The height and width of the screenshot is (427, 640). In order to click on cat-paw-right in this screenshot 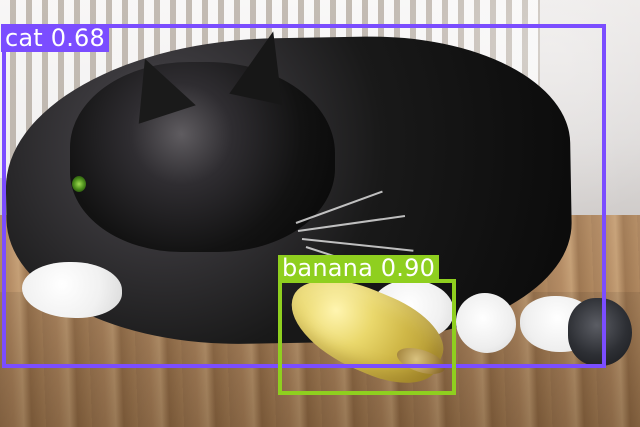, I will do `click(486, 323)`.